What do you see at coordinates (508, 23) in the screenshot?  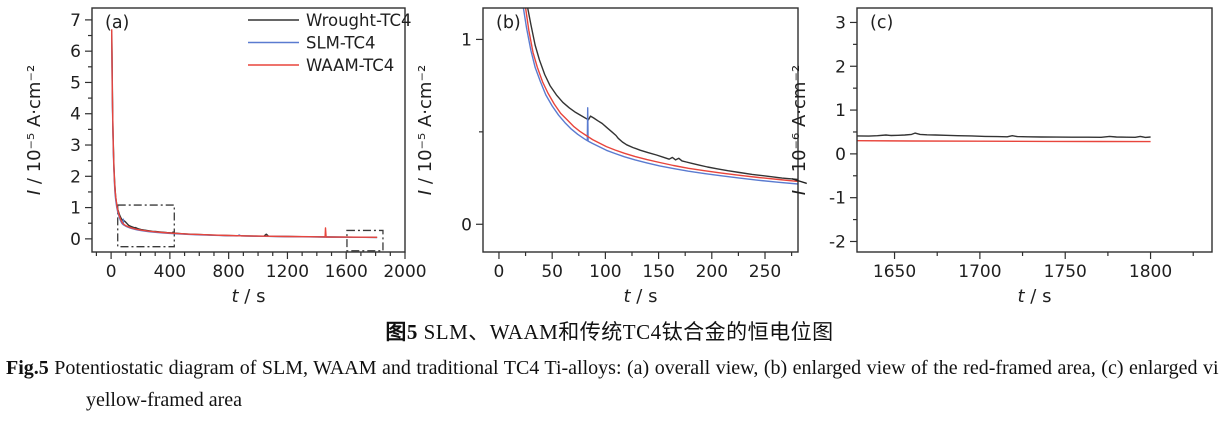 I see `panel-label: (b)` at bounding box center [508, 23].